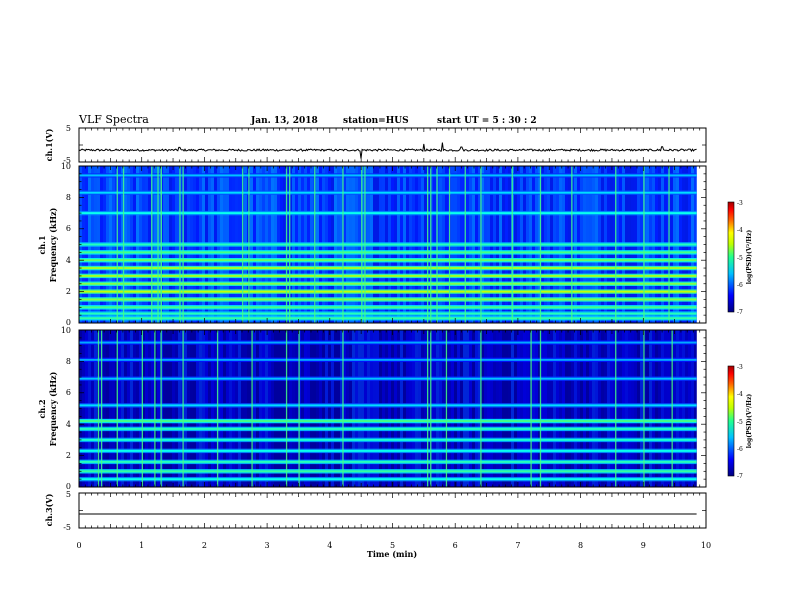 Image resolution: width=792 pixels, height=612 pixels. Describe the element at coordinates (66, 166) in the screenshot. I see `ch1-ytick-10: 10` at that location.